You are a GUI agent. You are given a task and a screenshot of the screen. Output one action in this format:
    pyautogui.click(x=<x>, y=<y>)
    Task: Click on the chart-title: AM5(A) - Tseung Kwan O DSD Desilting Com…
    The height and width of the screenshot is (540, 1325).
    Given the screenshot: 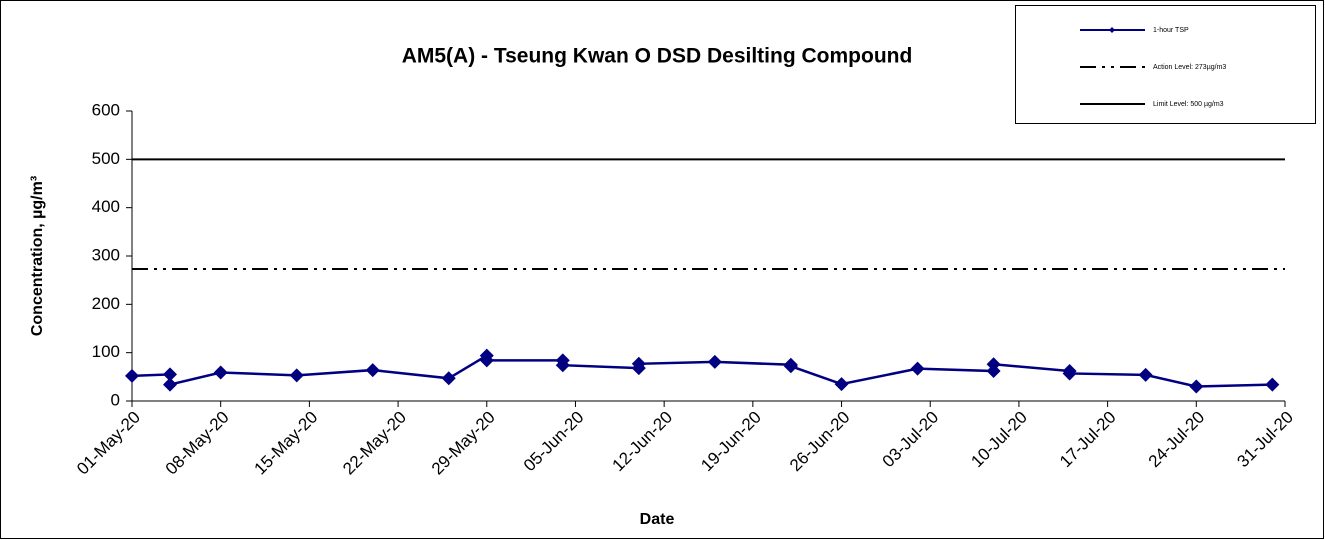 What is the action you would take?
    pyautogui.click(x=657, y=56)
    